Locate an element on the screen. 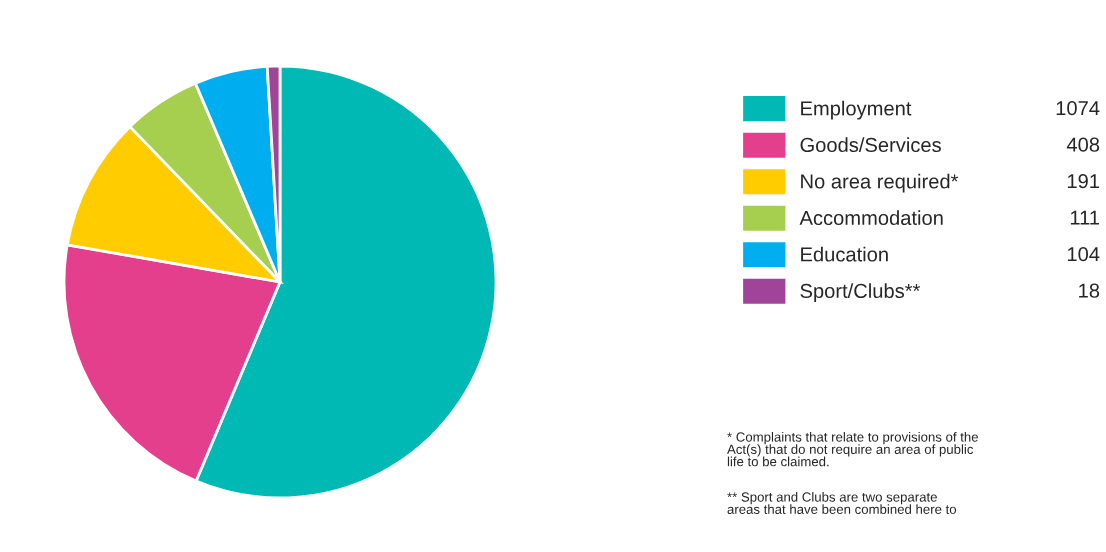 Image resolution: width=1106 pixels, height=552 pixels. data-label: 111 is located at coordinates (1085, 217).